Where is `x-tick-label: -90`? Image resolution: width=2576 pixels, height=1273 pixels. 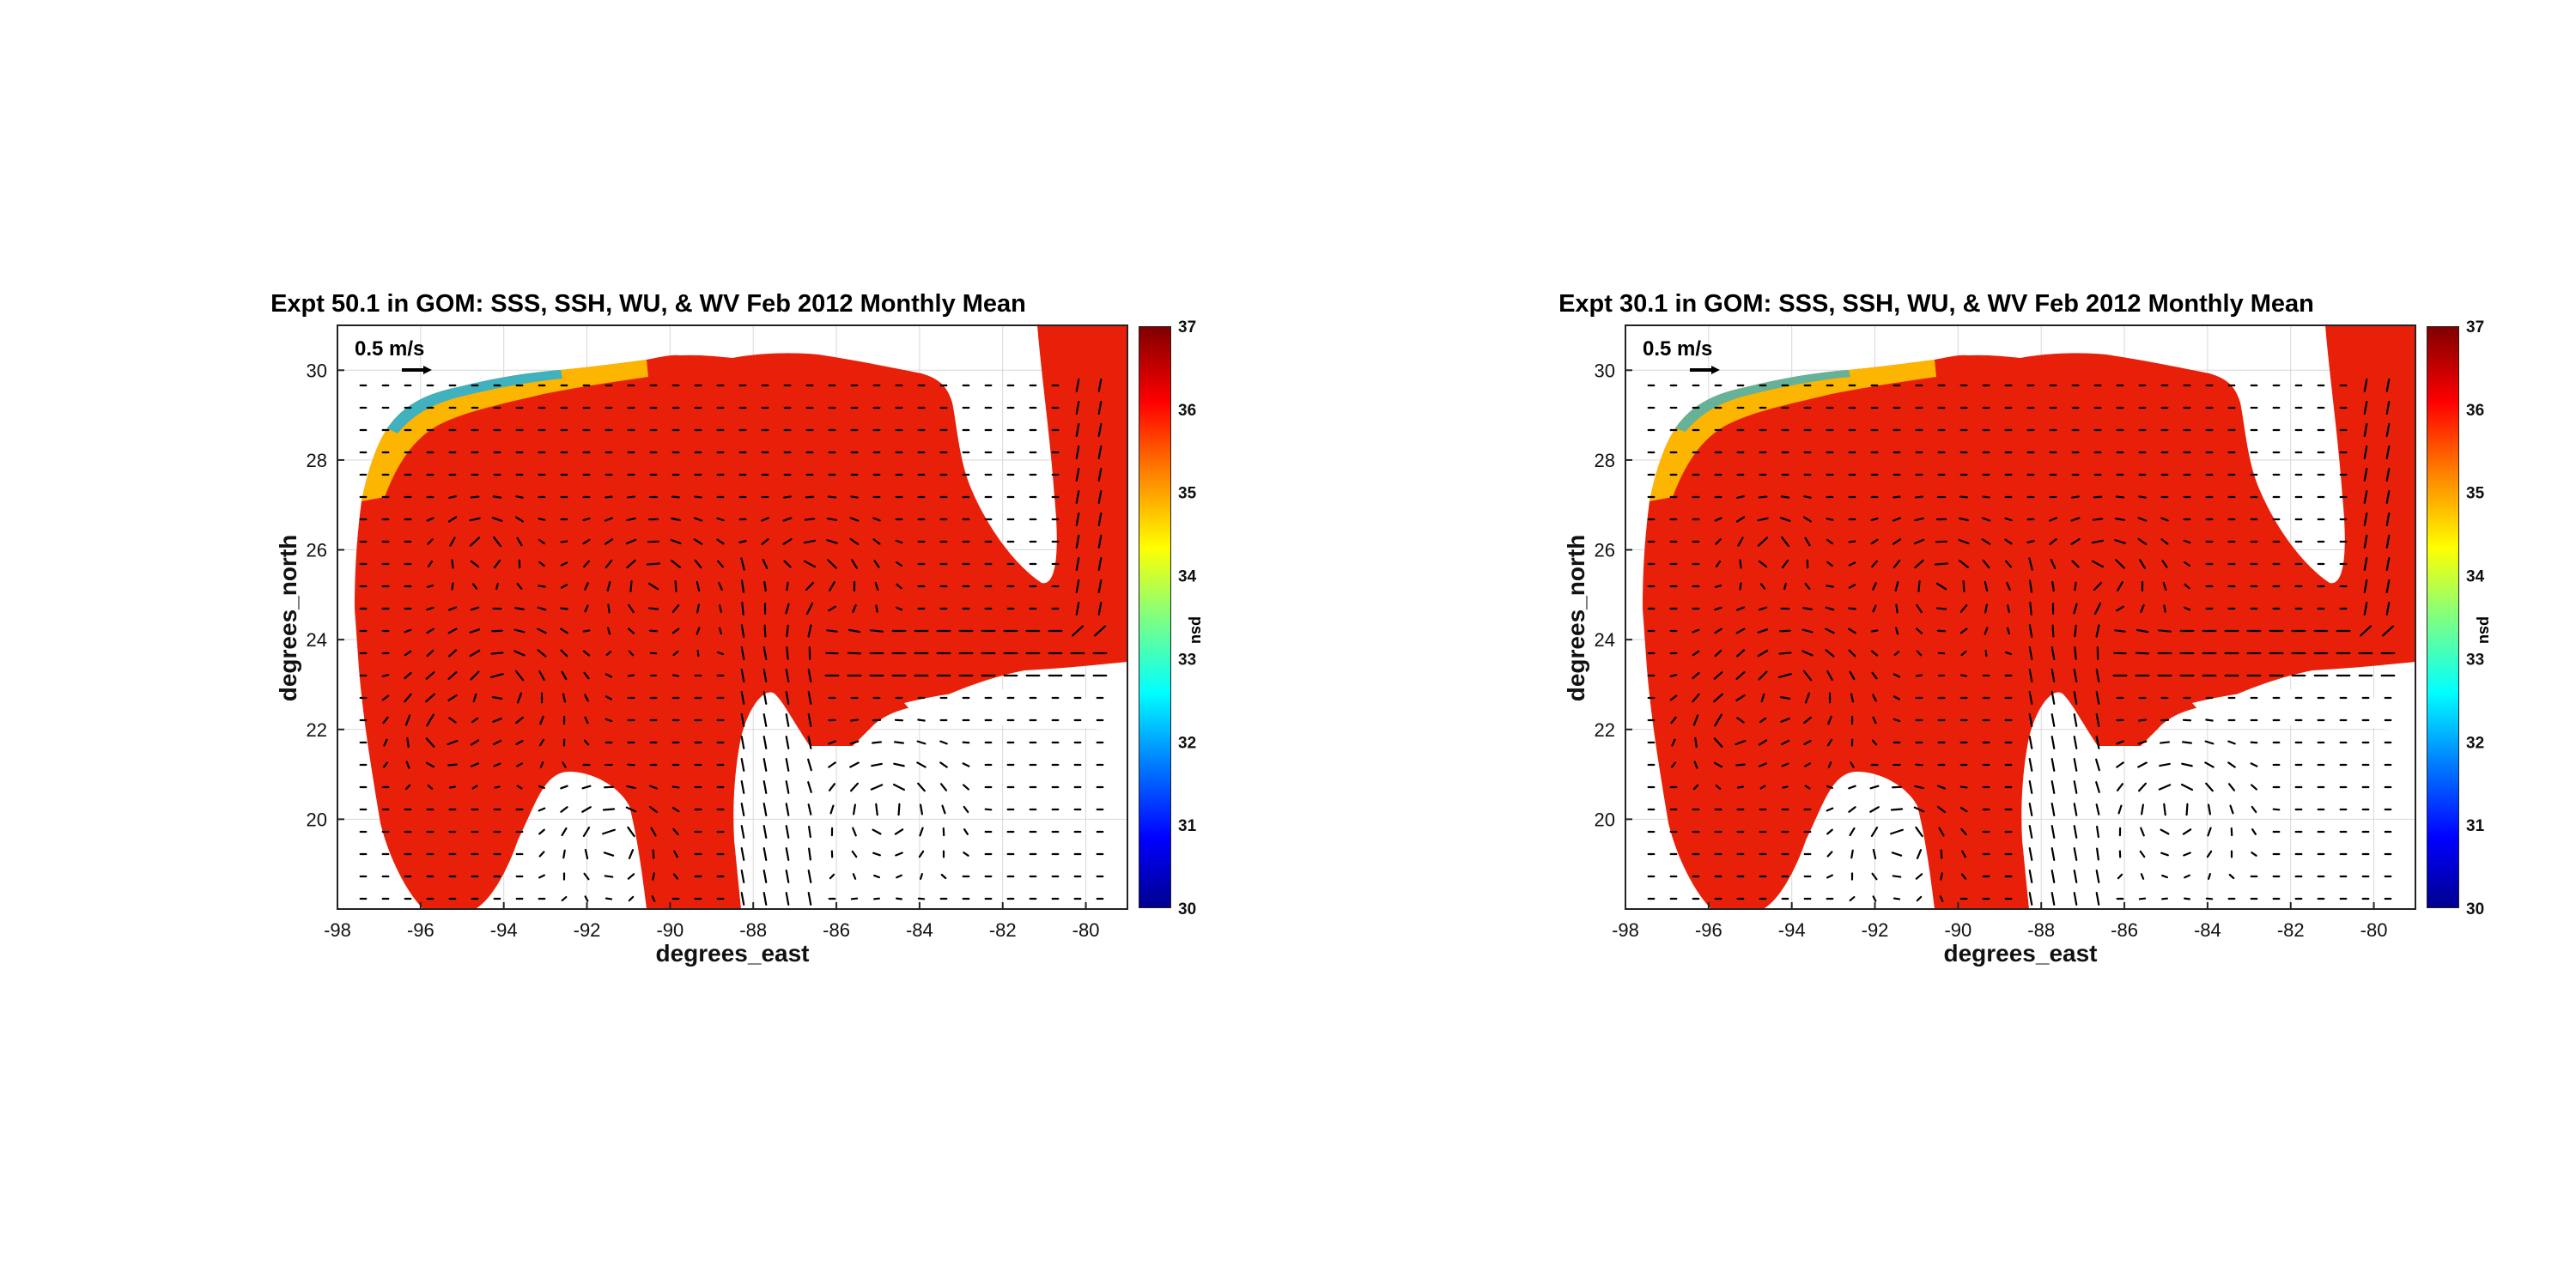 x-tick-label: -90 is located at coordinates (669, 930).